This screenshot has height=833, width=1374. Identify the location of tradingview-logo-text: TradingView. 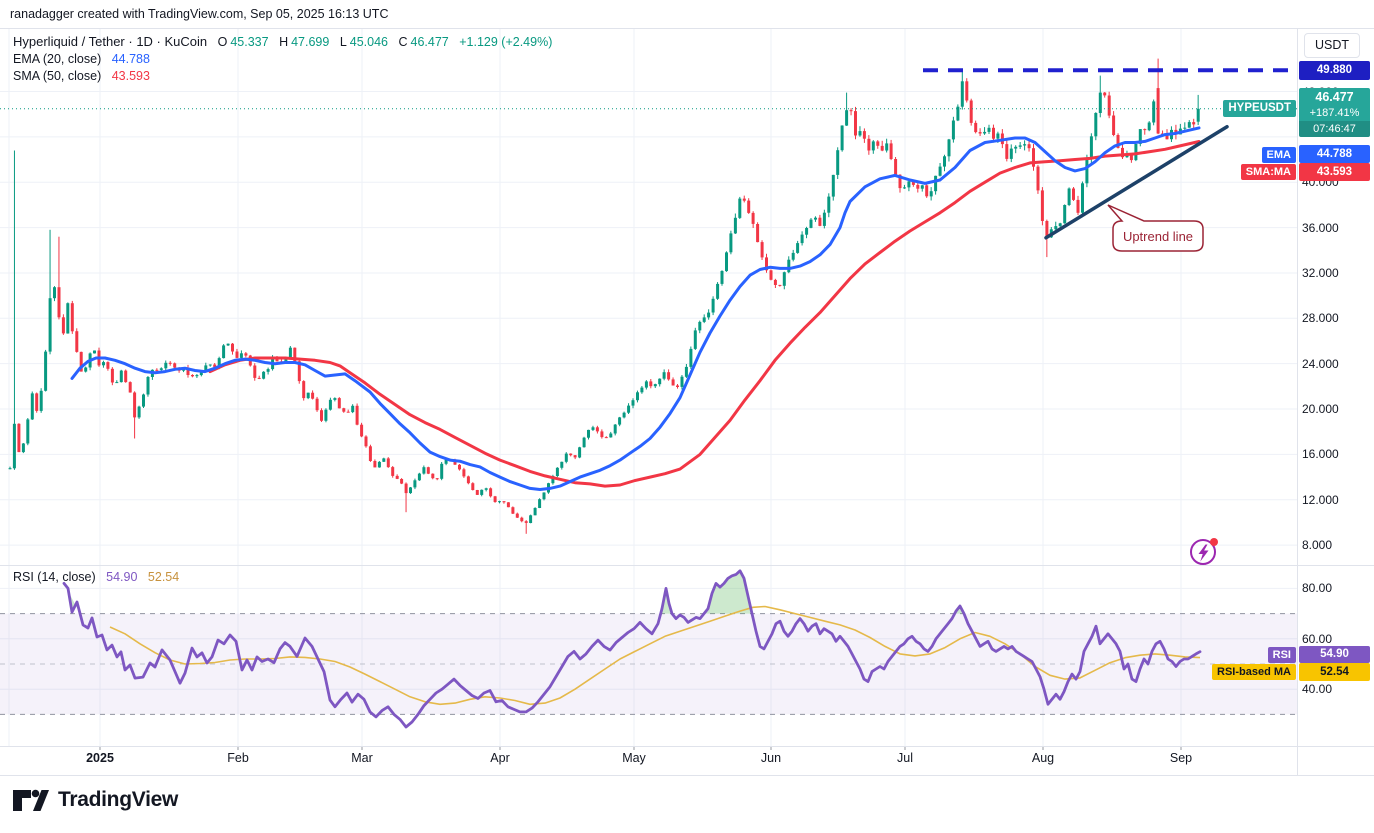
(118, 799).